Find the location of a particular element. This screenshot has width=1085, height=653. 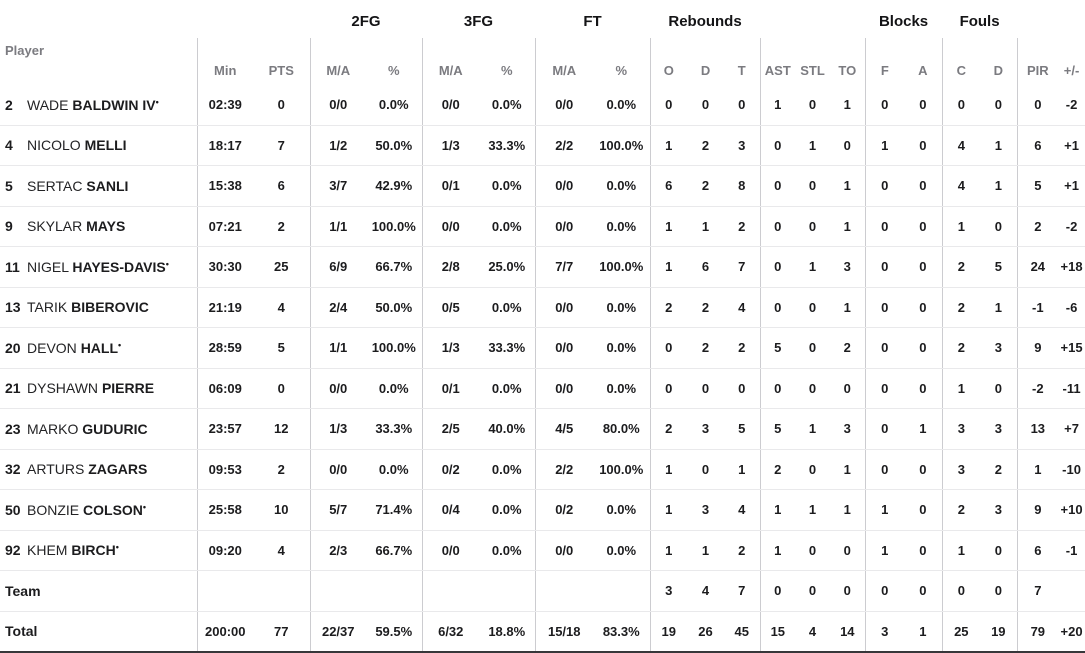

stat-cell: 12 is located at coordinates (281, 429).